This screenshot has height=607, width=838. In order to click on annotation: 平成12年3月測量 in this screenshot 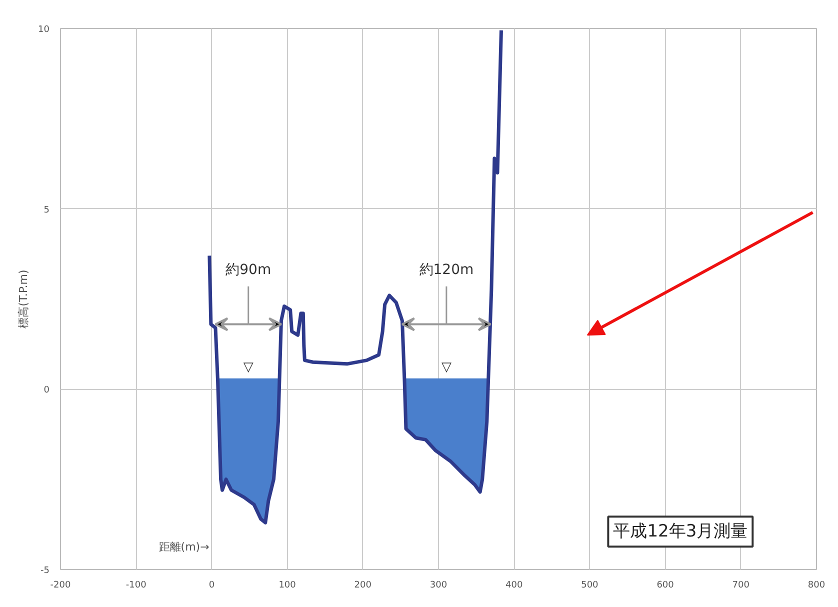, I will do `click(680, 532)`.